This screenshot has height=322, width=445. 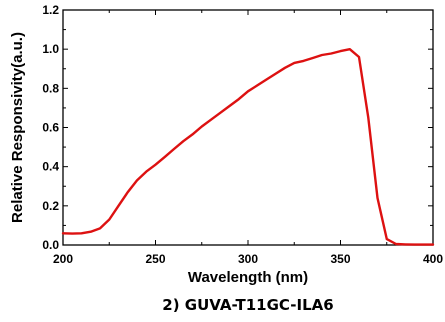 I want to click on y-tick-label: 0.4, so click(x=50, y=167).